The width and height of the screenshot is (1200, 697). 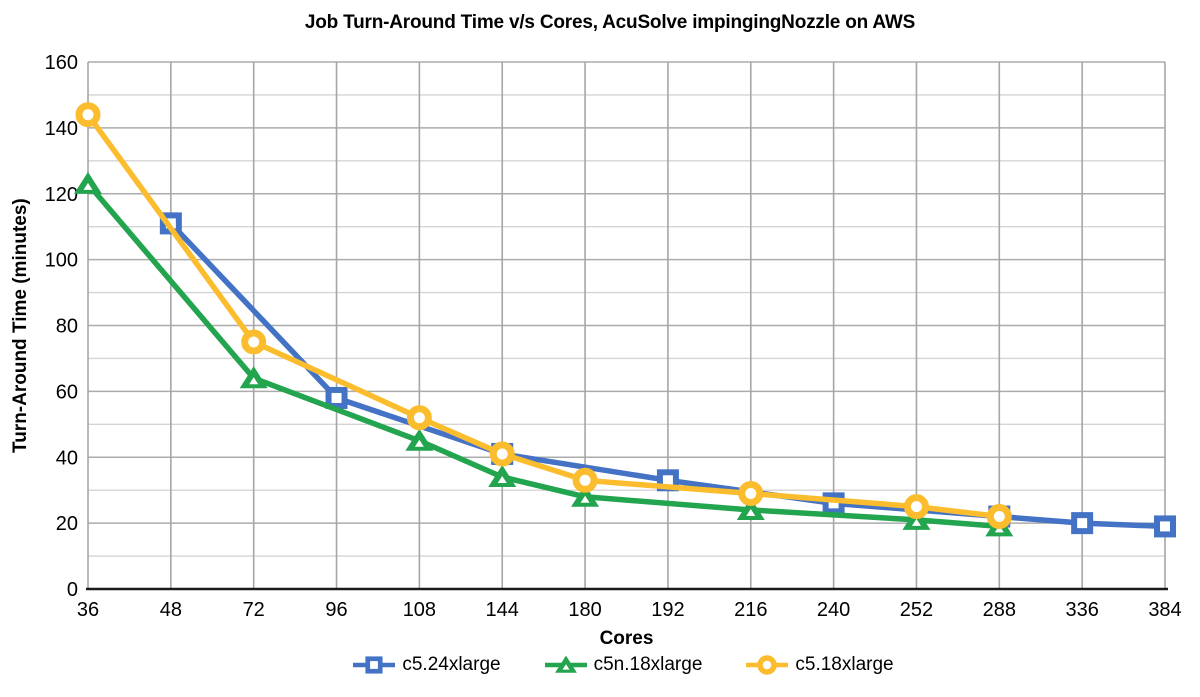 I want to click on x-tick-label: 36, so click(x=88, y=610).